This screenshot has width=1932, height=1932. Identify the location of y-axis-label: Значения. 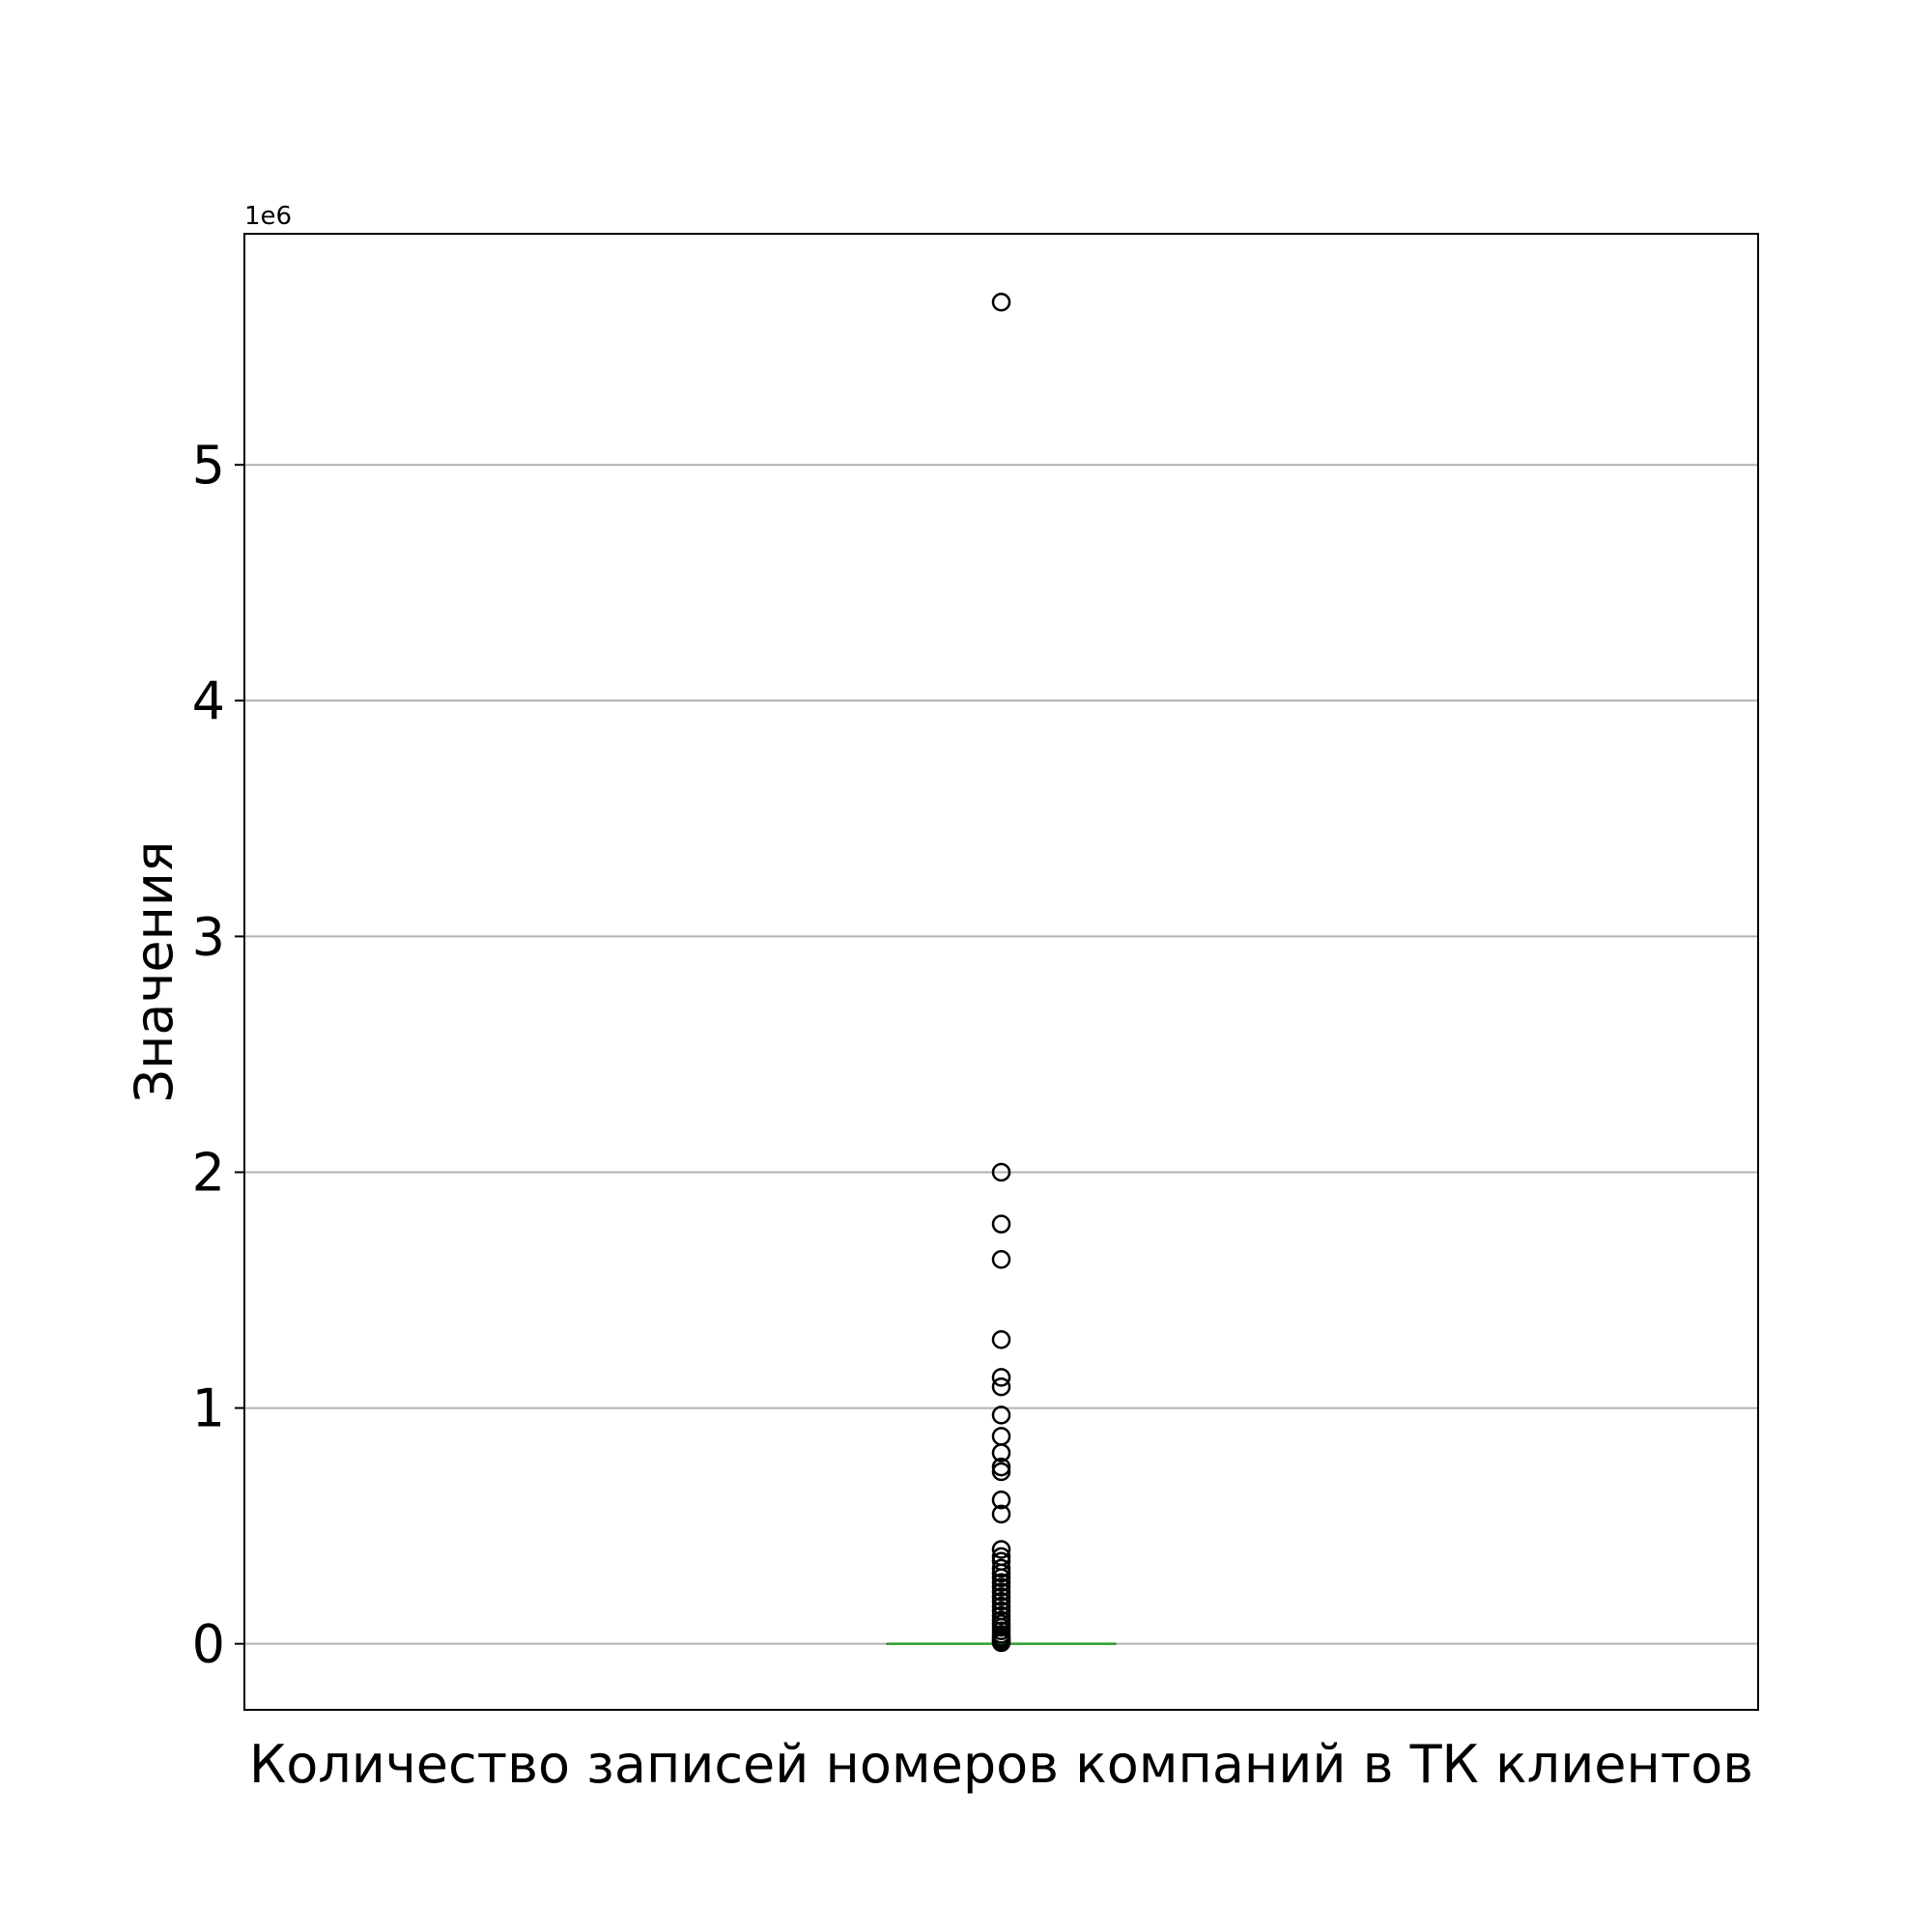
(154, 971).